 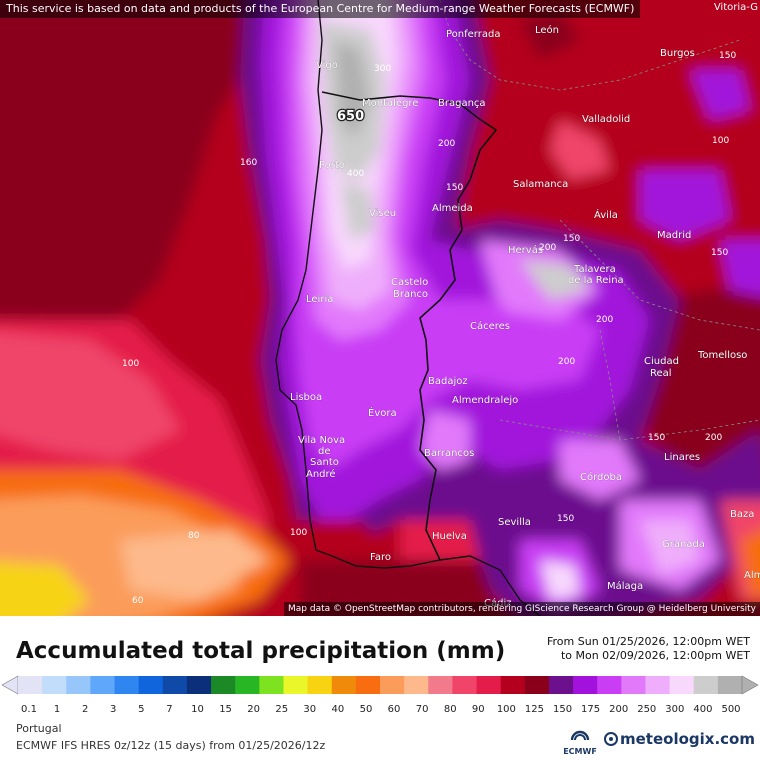 I want to click on colorbar-arrow-left, so click(x=10, y=685).